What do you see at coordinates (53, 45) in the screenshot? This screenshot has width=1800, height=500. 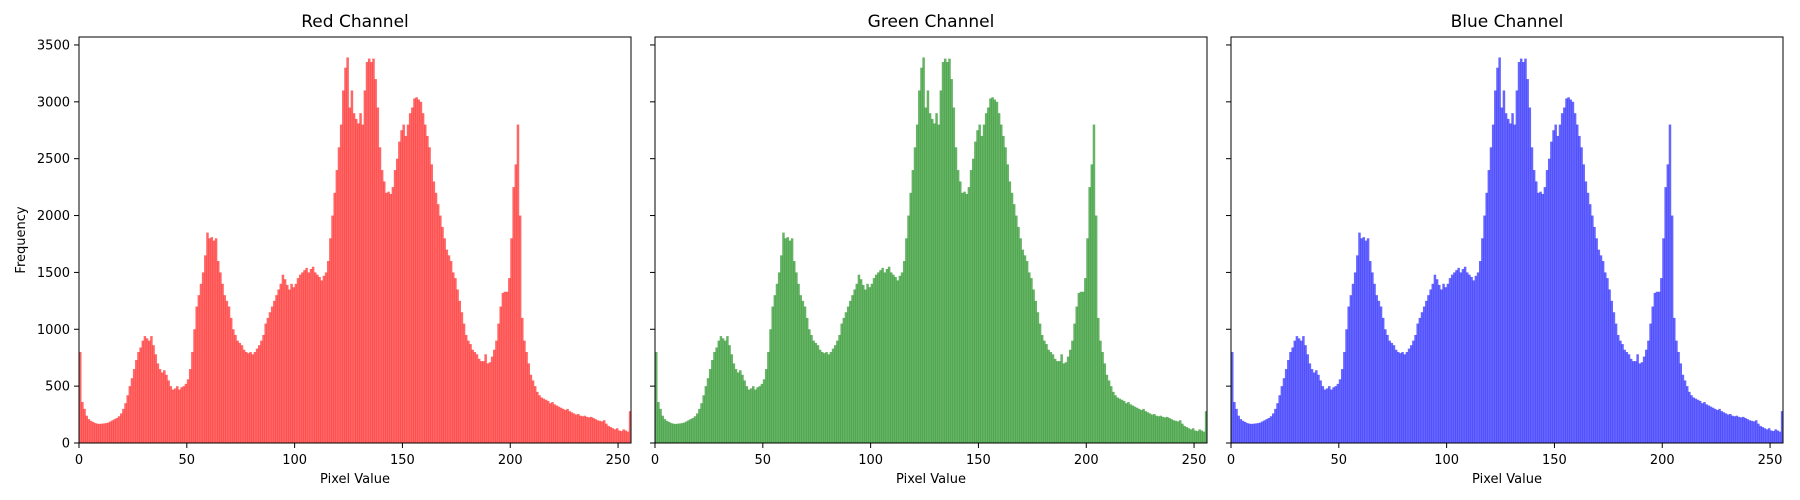 I see `y-tick-label: 3500` at bounding box center [53, 45].